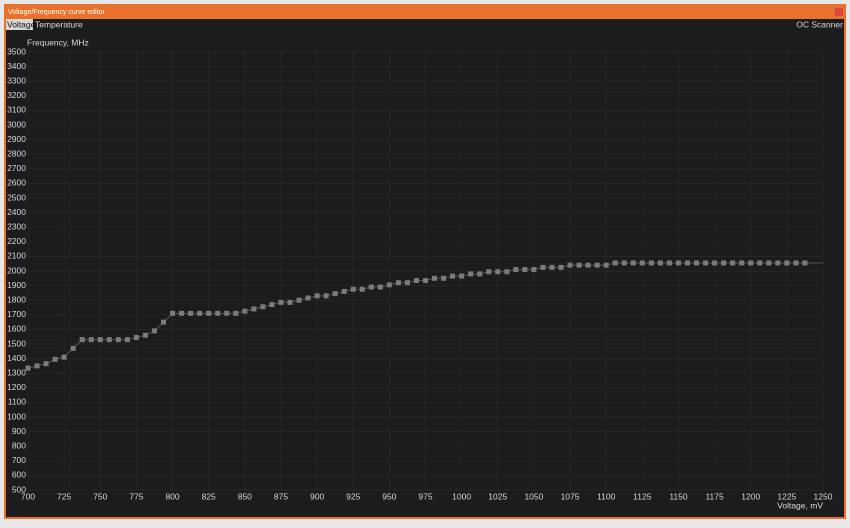 The image size is (850, 528). I want to click on tab: Temperature, so click(59, 24).